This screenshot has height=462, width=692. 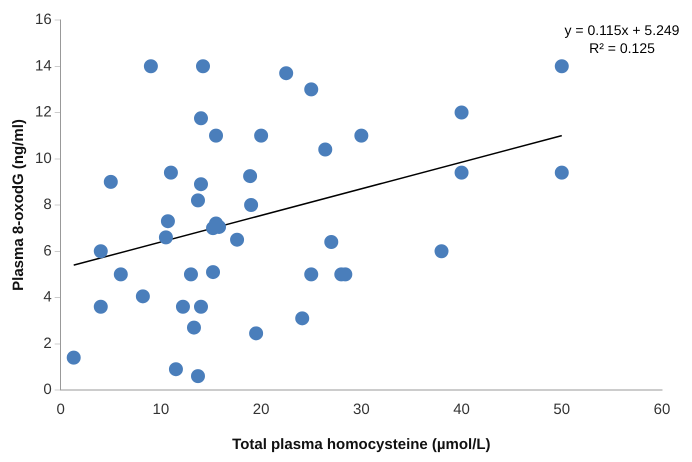 I want to click on x-tick-label: 20, so click(x=261, y=409).